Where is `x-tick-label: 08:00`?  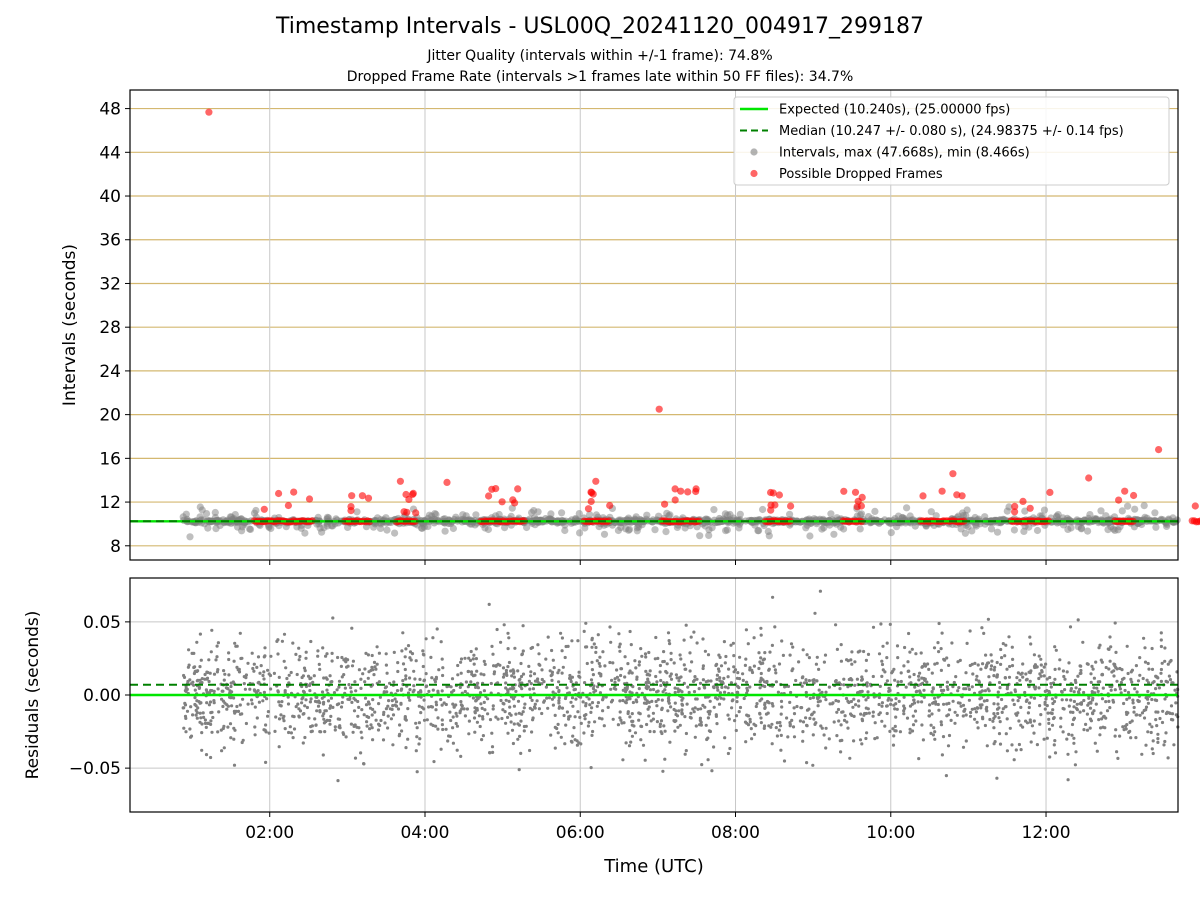 x-tick-label: 08:00 is located at coordinates (735, 833).